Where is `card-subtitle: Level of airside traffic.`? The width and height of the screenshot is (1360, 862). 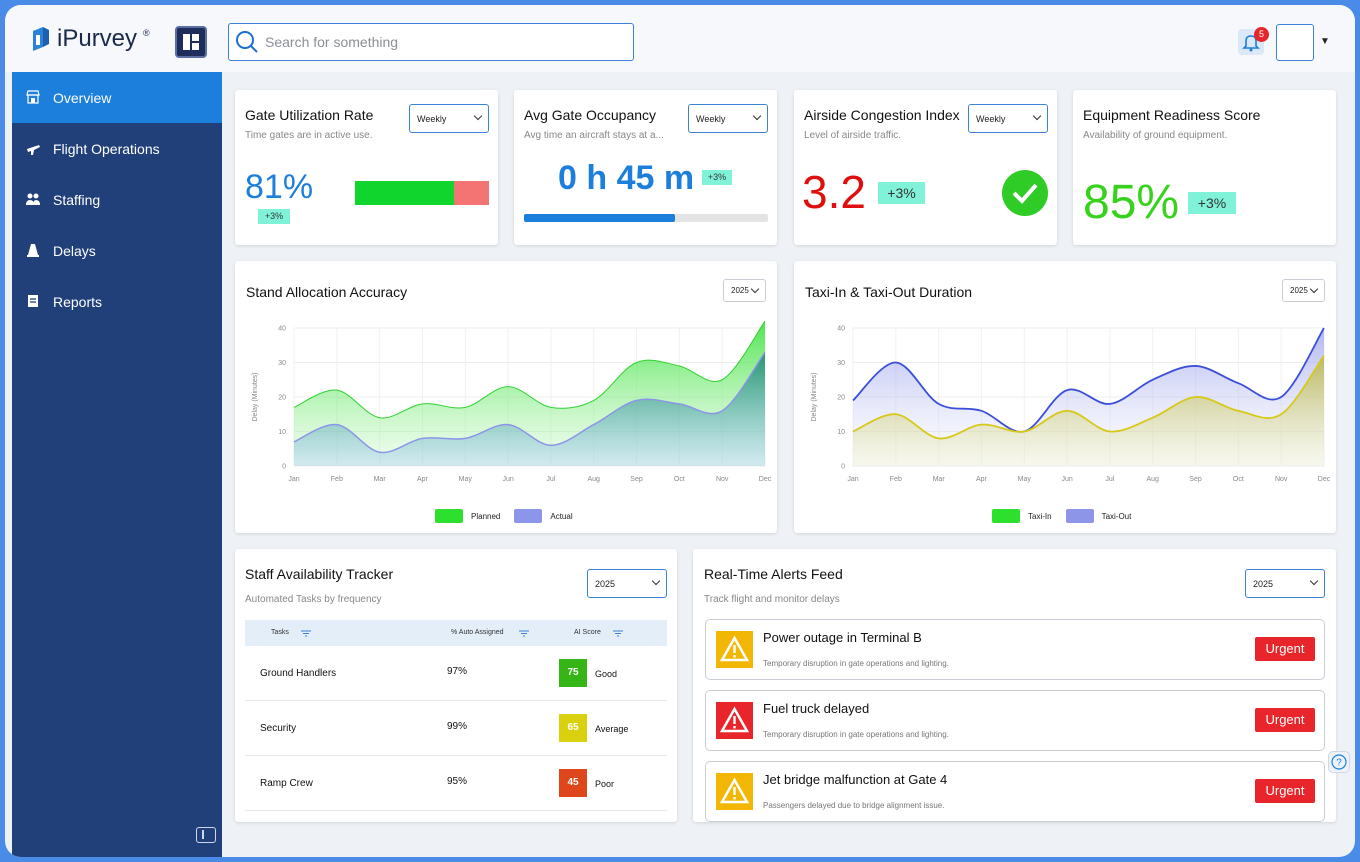
card-subtitle: Level of airside traffic. is located at coordinates (853, 135).